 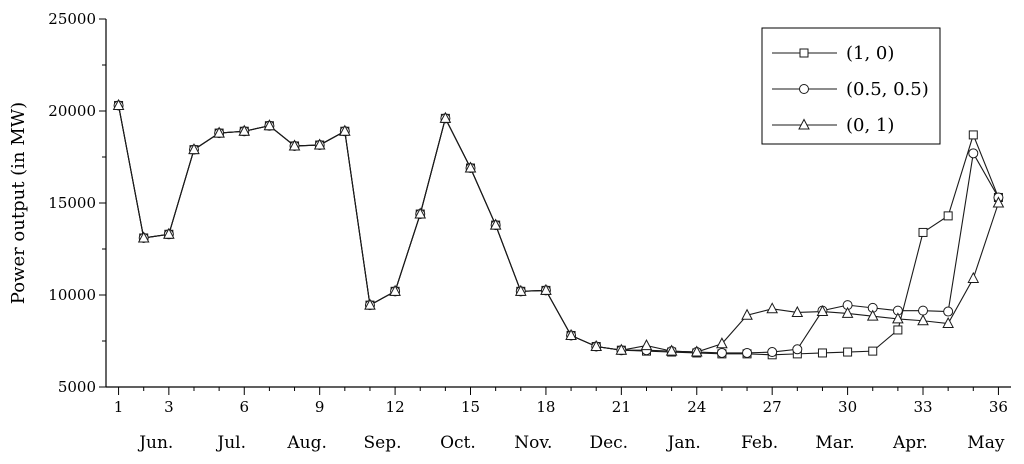 I want to click on month-label: Dec., so click(x=608, y=443).